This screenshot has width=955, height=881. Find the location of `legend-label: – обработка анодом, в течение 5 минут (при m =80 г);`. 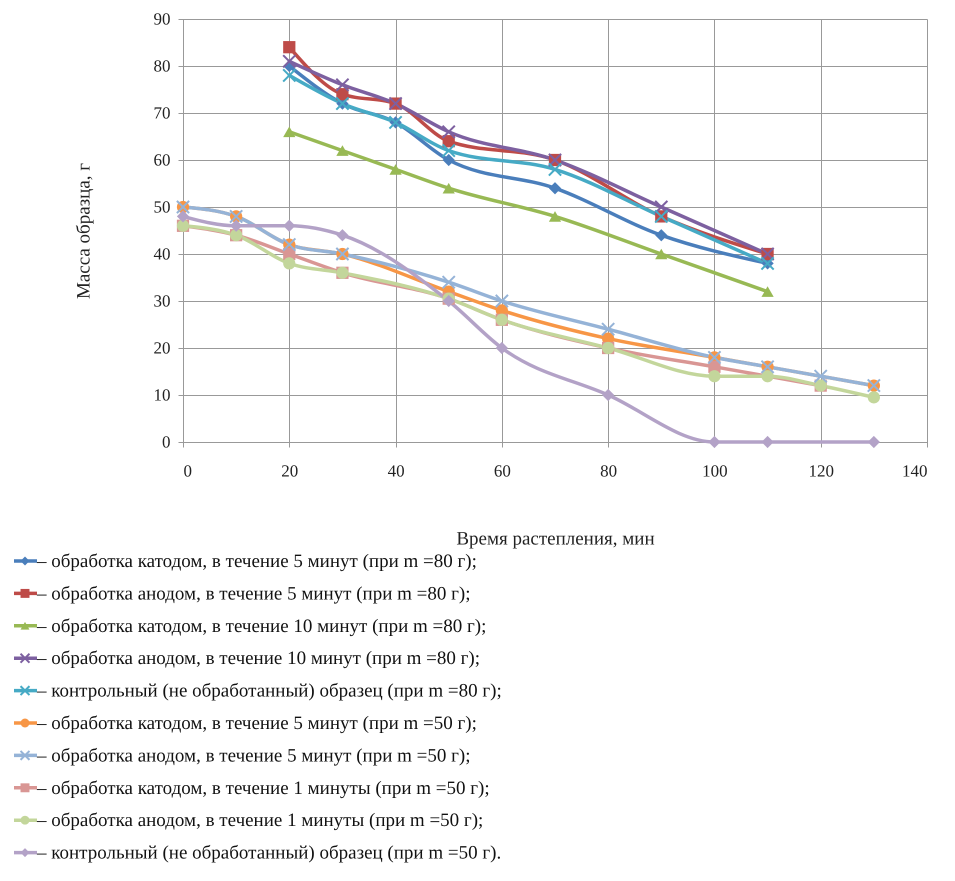

legend-label: – обработка анодом, в течение 5 минут (при m =80 г); is located at coordinates (253, 593).